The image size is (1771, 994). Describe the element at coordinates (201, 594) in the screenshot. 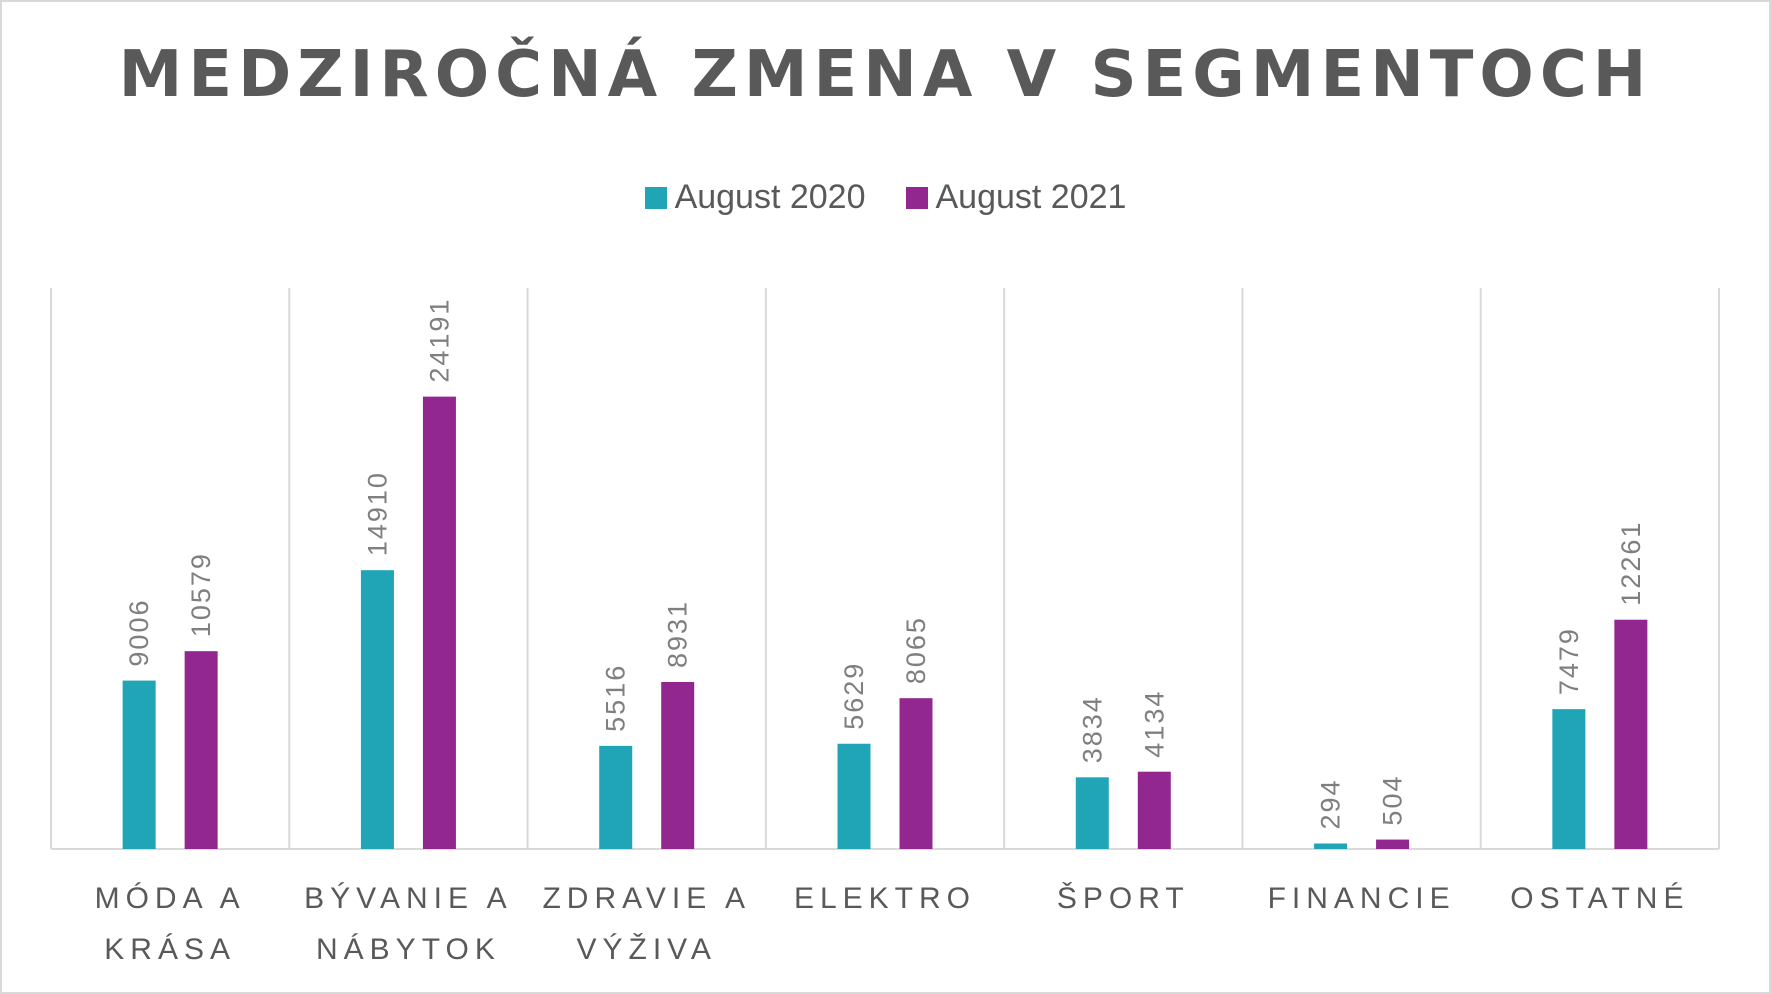

I see `data-label: 10579` at that location.